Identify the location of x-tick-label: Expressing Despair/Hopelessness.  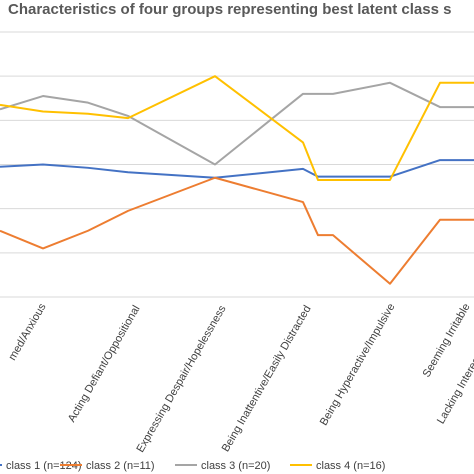
(181, 379).